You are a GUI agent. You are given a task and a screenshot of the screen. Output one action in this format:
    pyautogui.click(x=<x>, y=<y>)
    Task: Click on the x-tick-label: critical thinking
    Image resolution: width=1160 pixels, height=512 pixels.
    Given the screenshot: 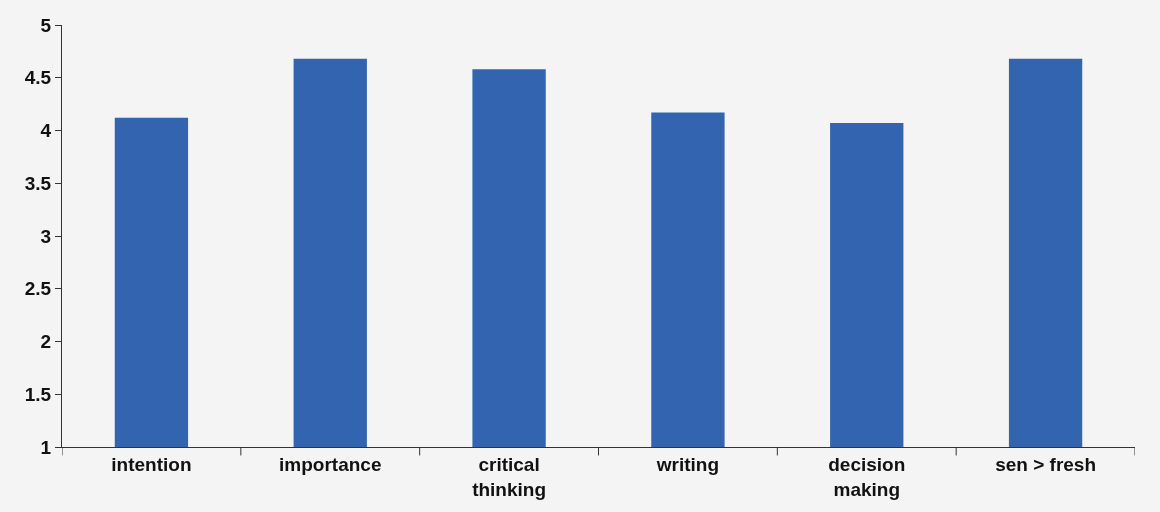 What is the action you would take?
    pyautogui.click(x=509, y=476)
    